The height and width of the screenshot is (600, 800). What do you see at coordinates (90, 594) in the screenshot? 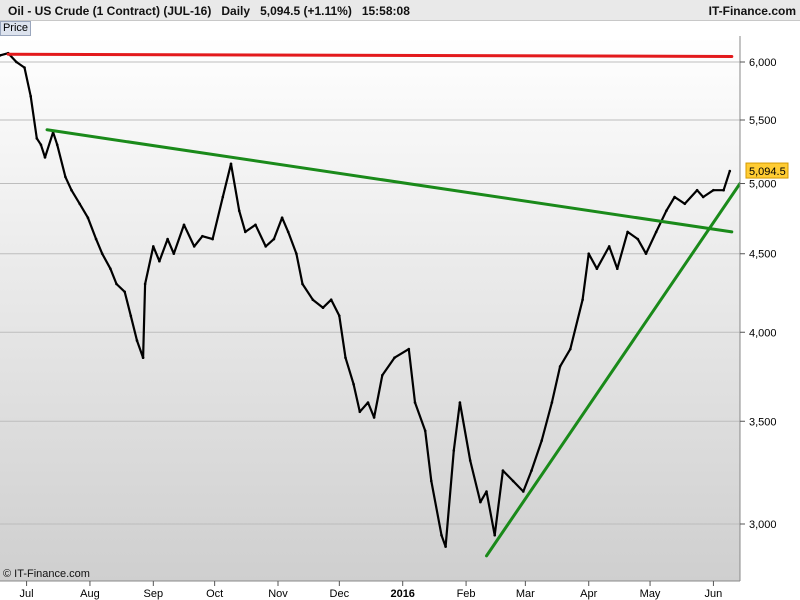
I see `x-tick-label: Aug` at bounding box center [90, 594].